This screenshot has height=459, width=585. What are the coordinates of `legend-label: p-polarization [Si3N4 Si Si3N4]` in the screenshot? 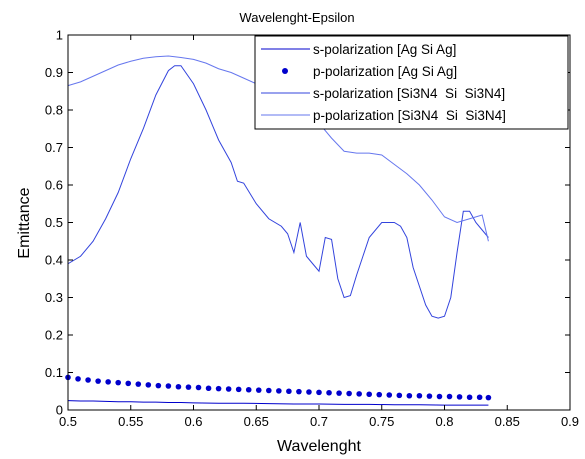 It's located at (409, 115).